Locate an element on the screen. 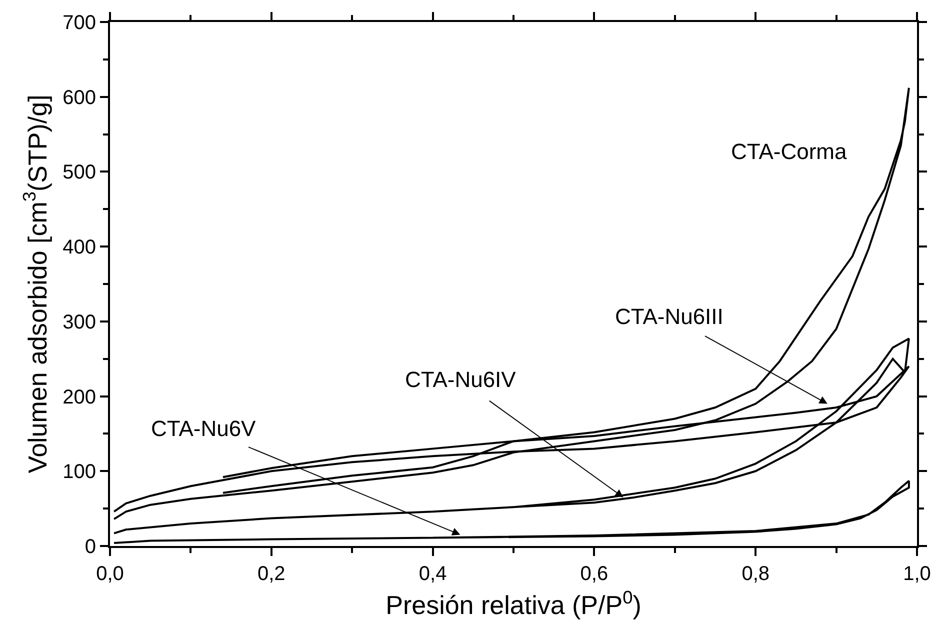 This screenshot has width=943, height=627. annotation: CTA-Nu6III is located at coordinates (669, 316).